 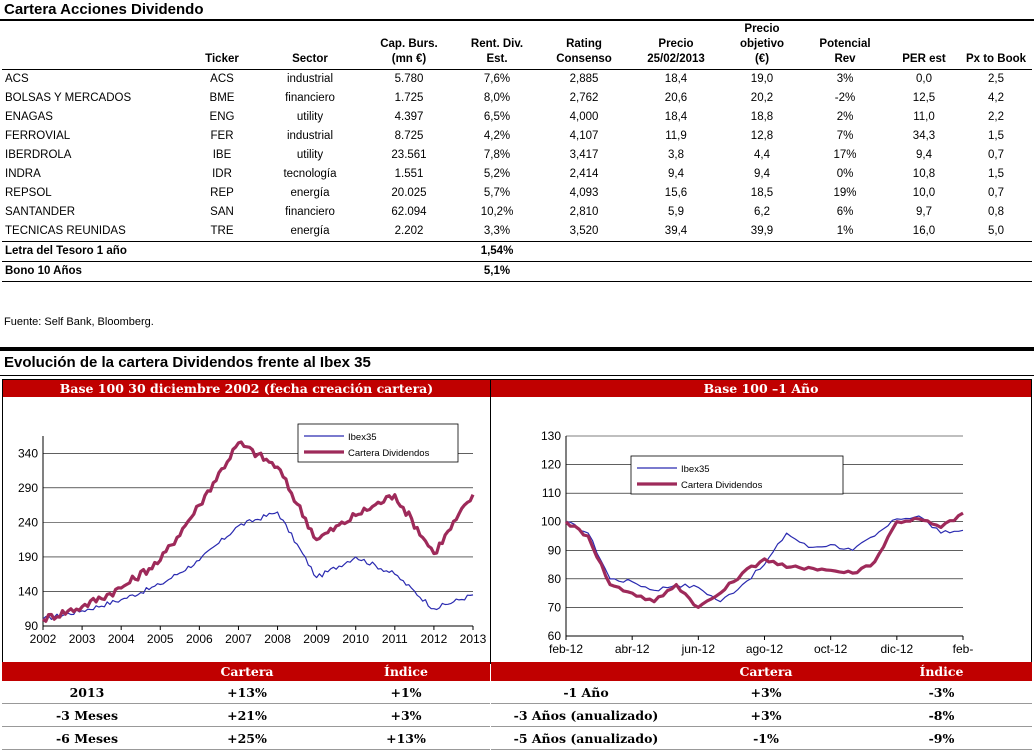 I want to click on cell-cap: 5.780, so click(x=409, y=79).